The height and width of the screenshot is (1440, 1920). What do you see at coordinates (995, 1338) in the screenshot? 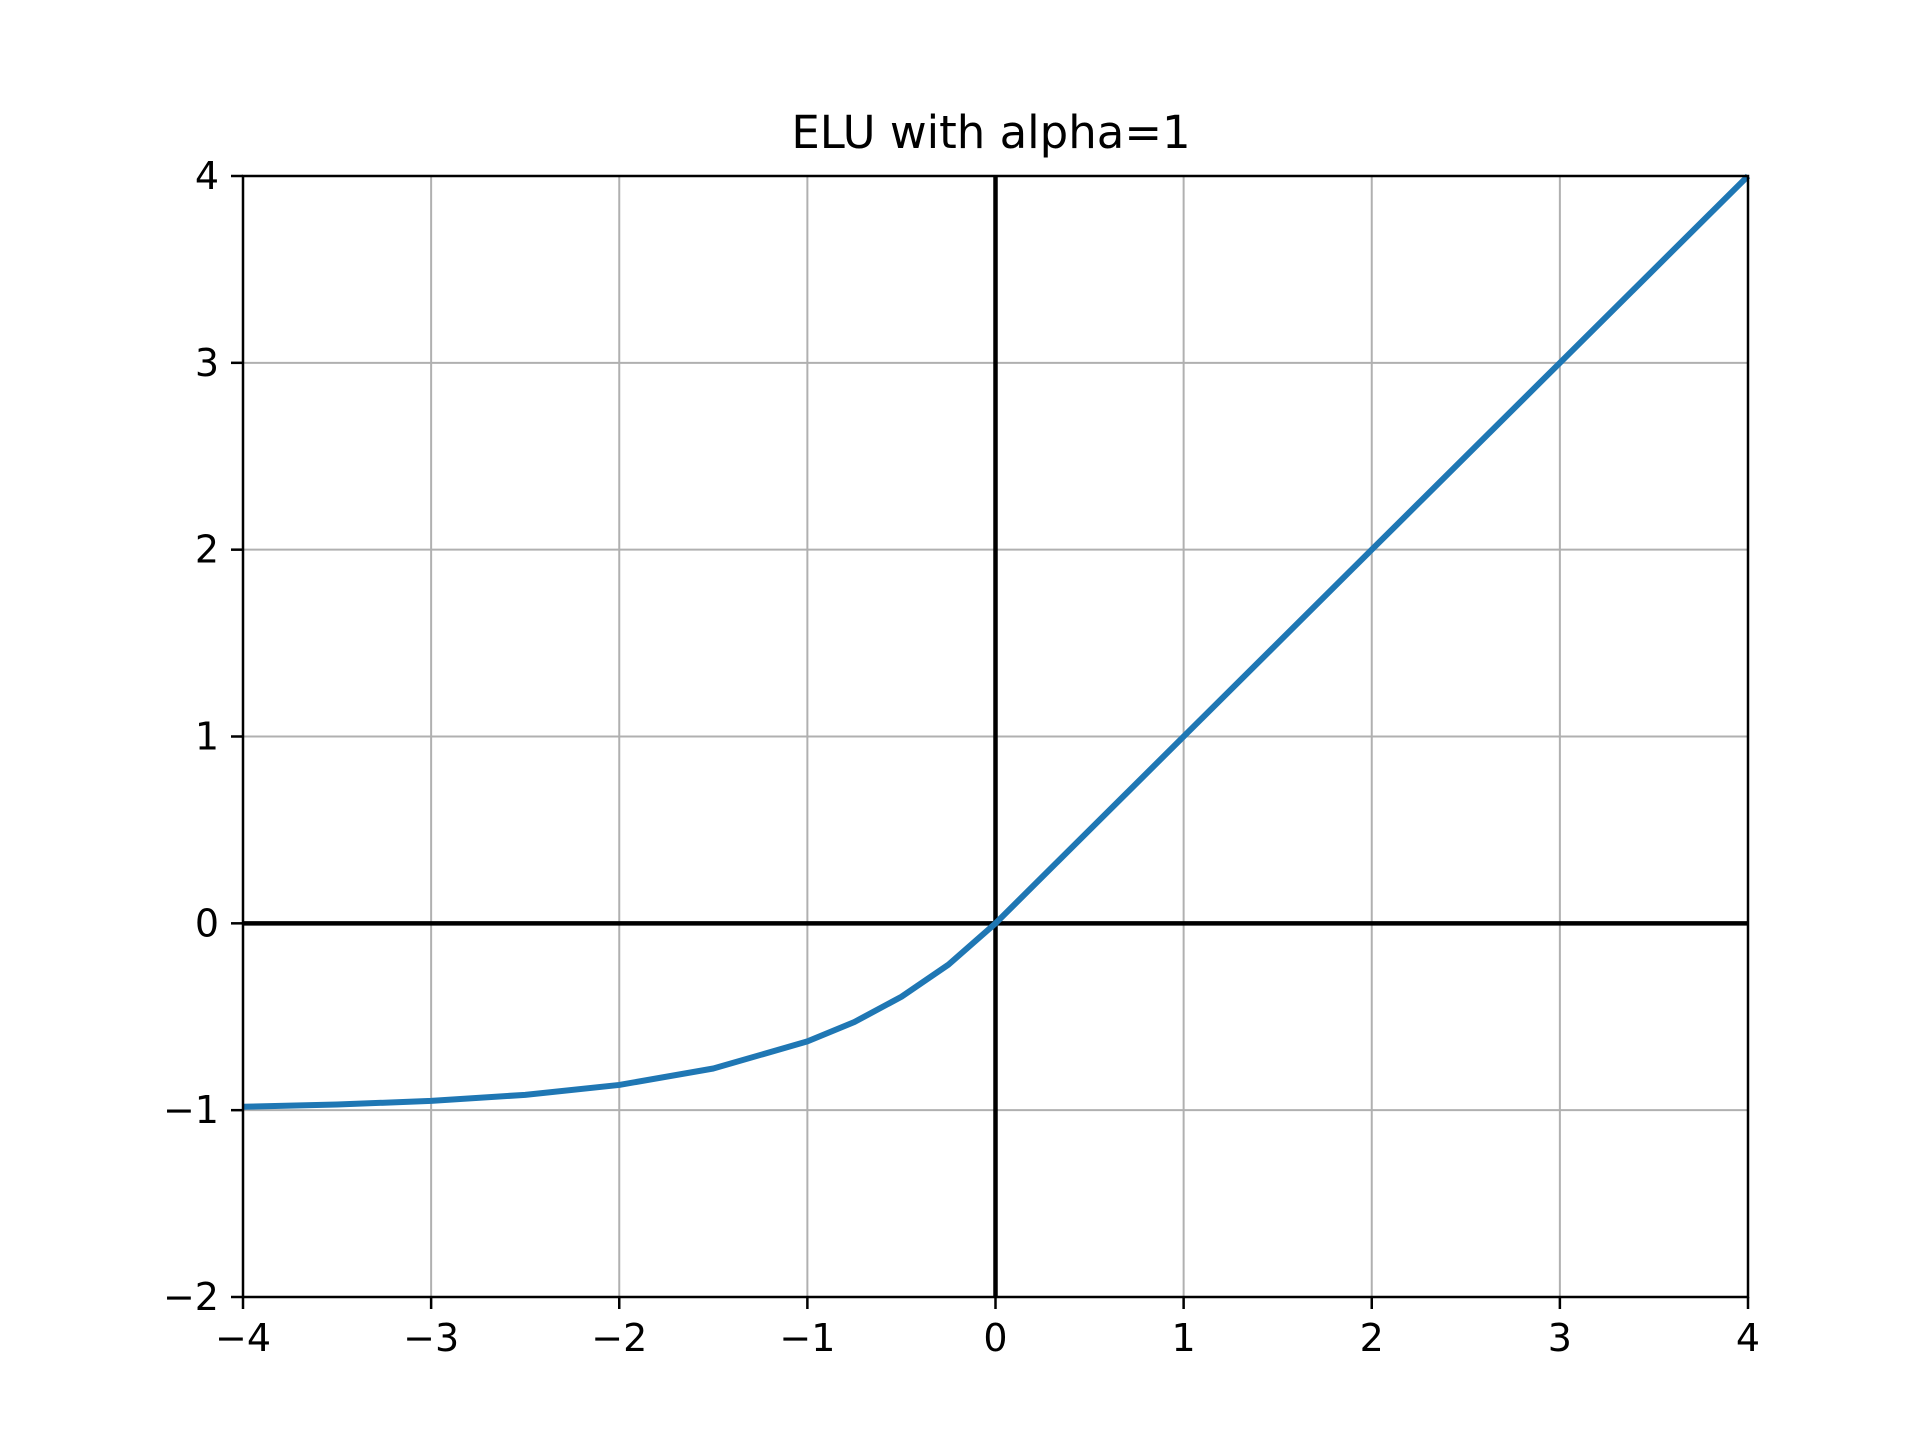
I see `x-tick-label-4: 0` at bounding box center [995, 1338].